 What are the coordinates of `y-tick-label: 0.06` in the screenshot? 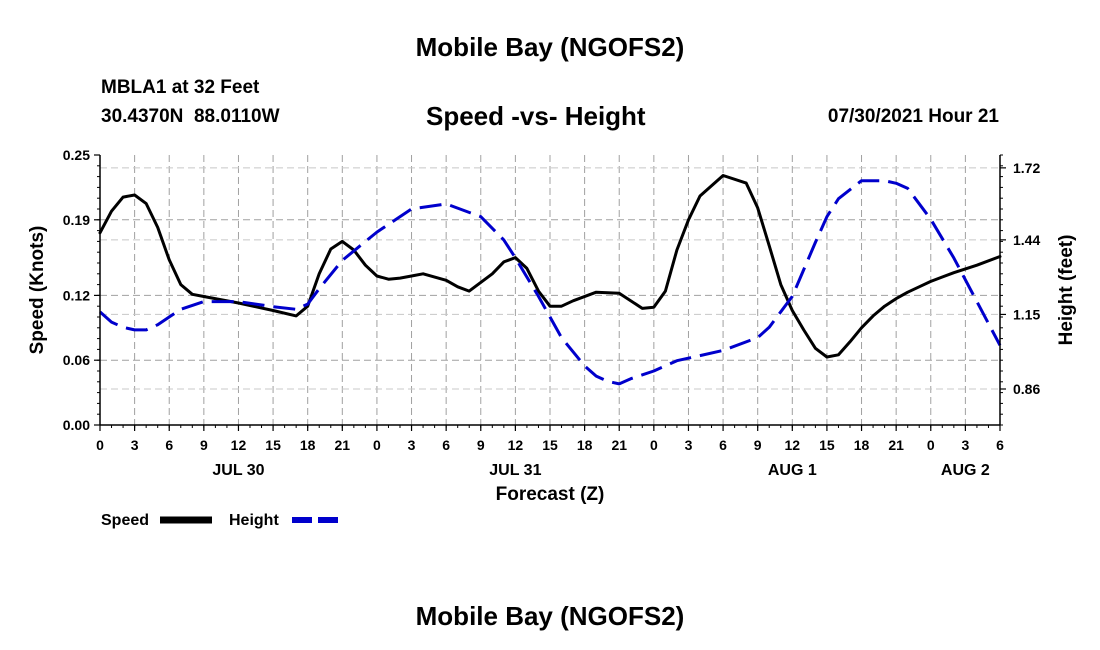 It's located at (76, 360).